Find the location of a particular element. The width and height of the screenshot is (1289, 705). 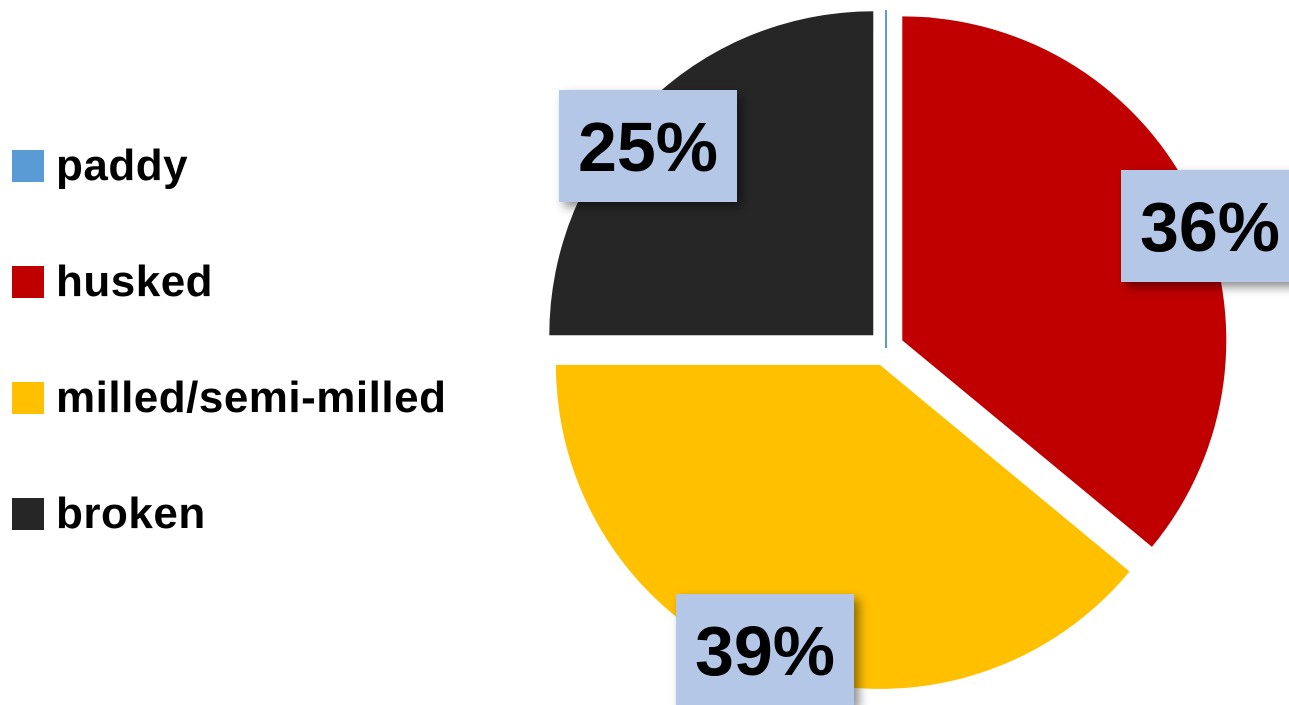

legend-item-milled: milled/semi-milled is located at coordinates (272, 398).